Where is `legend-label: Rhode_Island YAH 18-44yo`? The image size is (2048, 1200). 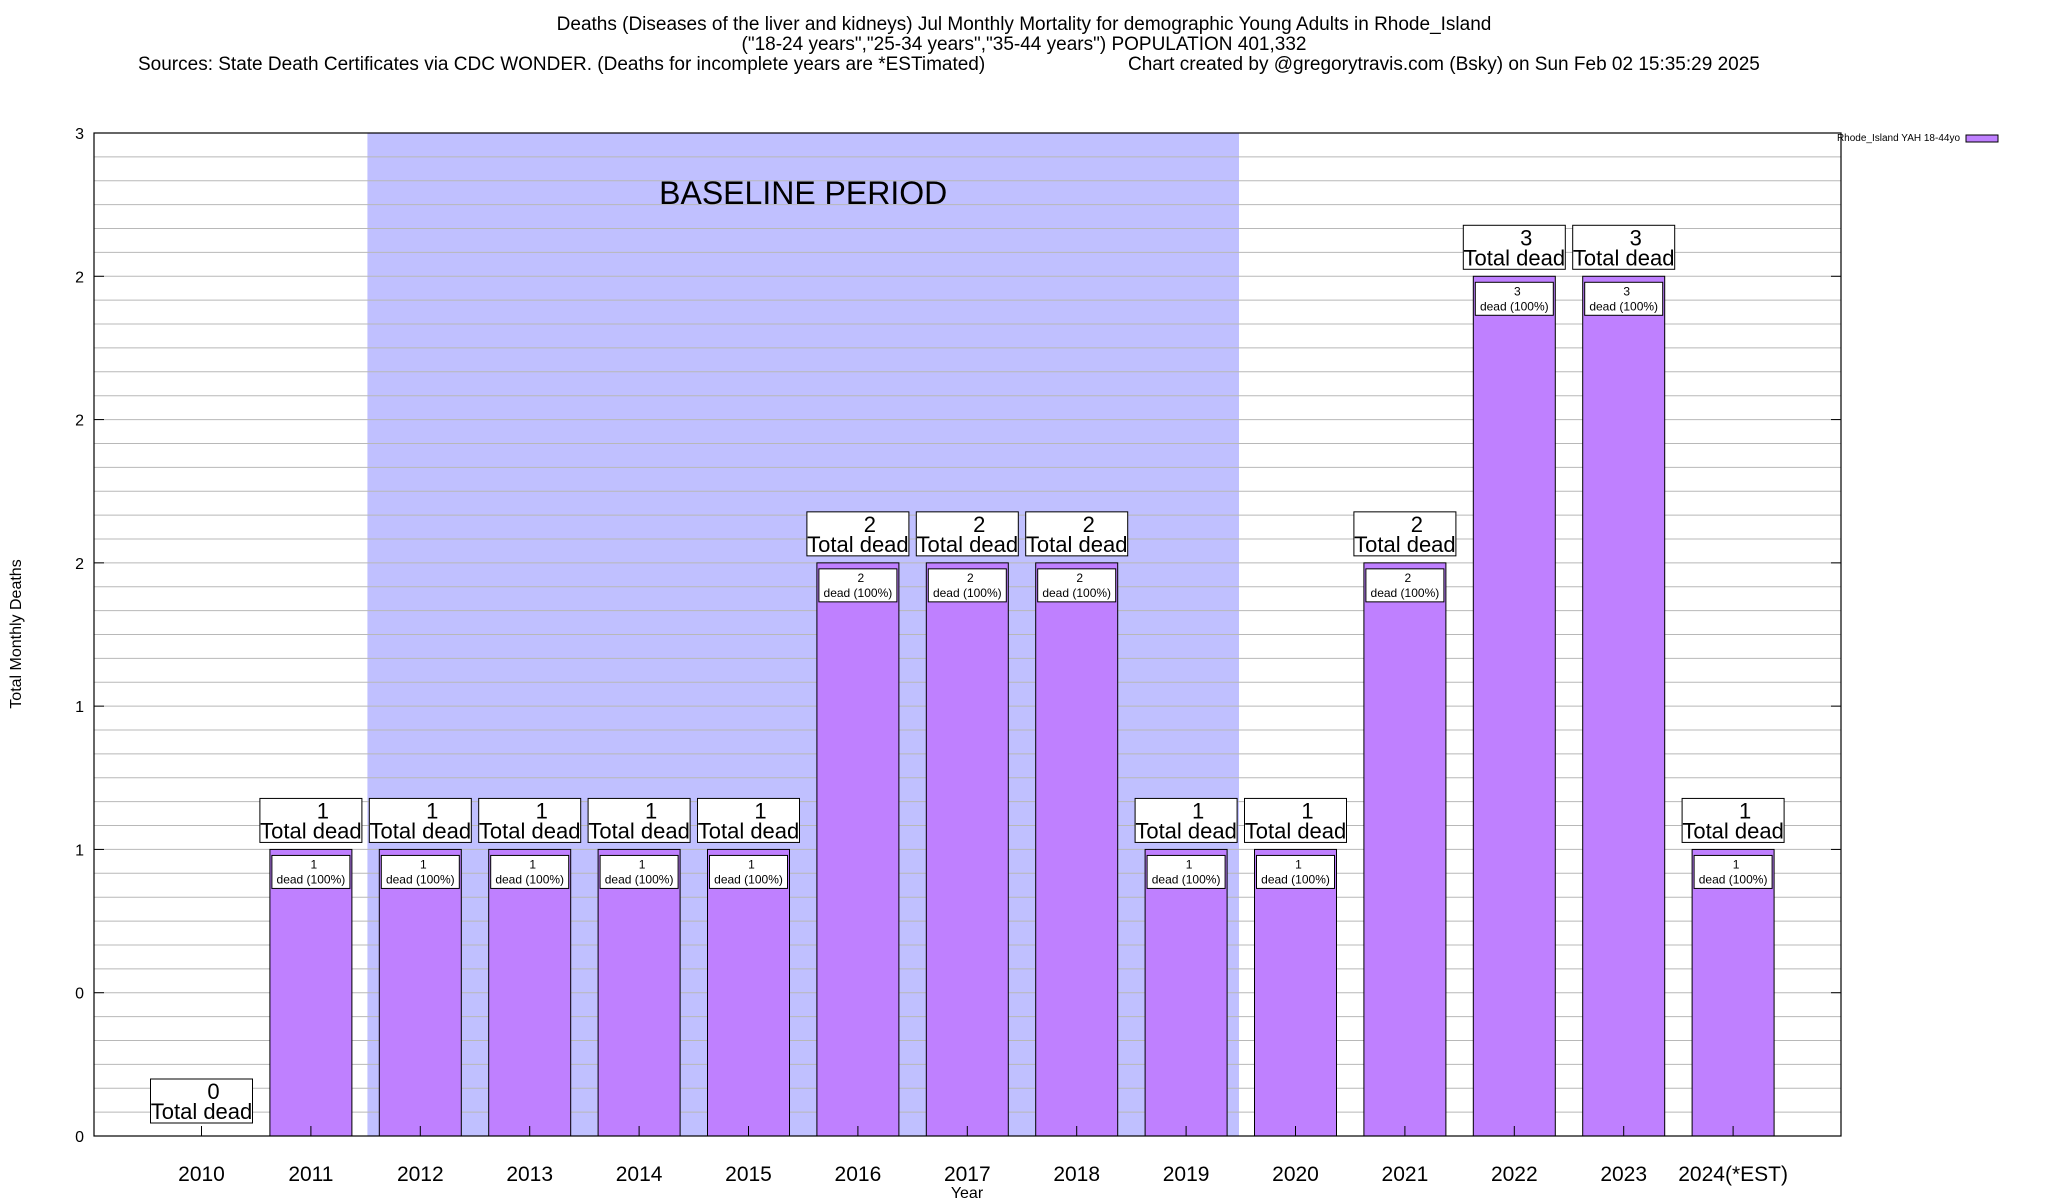
legend-label: Rhode_Island YAH 18-44yo is located at coordinates (1898, 138).